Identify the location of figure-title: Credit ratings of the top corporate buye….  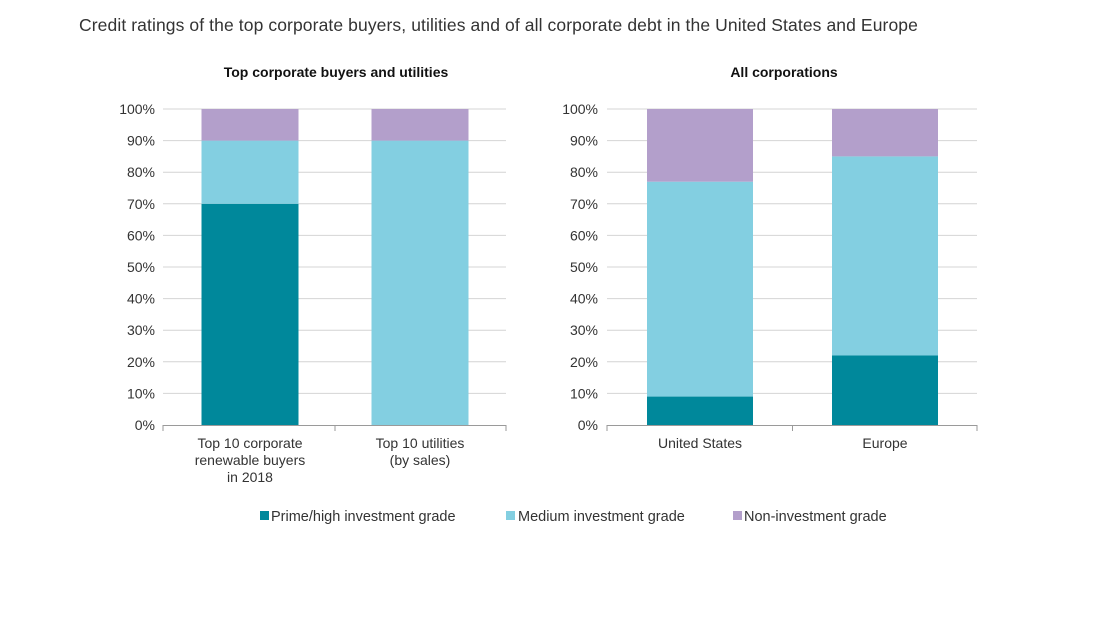
(498, 25).